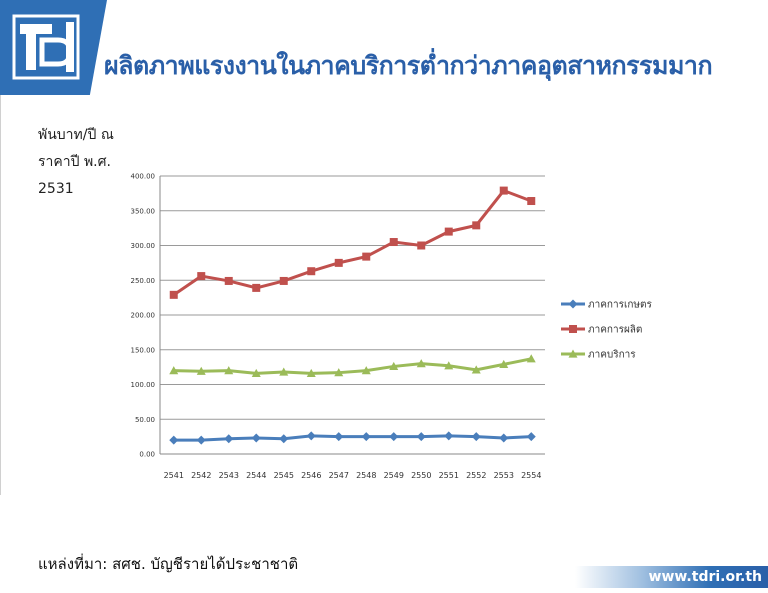 This screenshot has width=768, height=593. Describe the element at coordinates (174, 475) in the screenshot. I see `x-tick-label: 2541` at that location.